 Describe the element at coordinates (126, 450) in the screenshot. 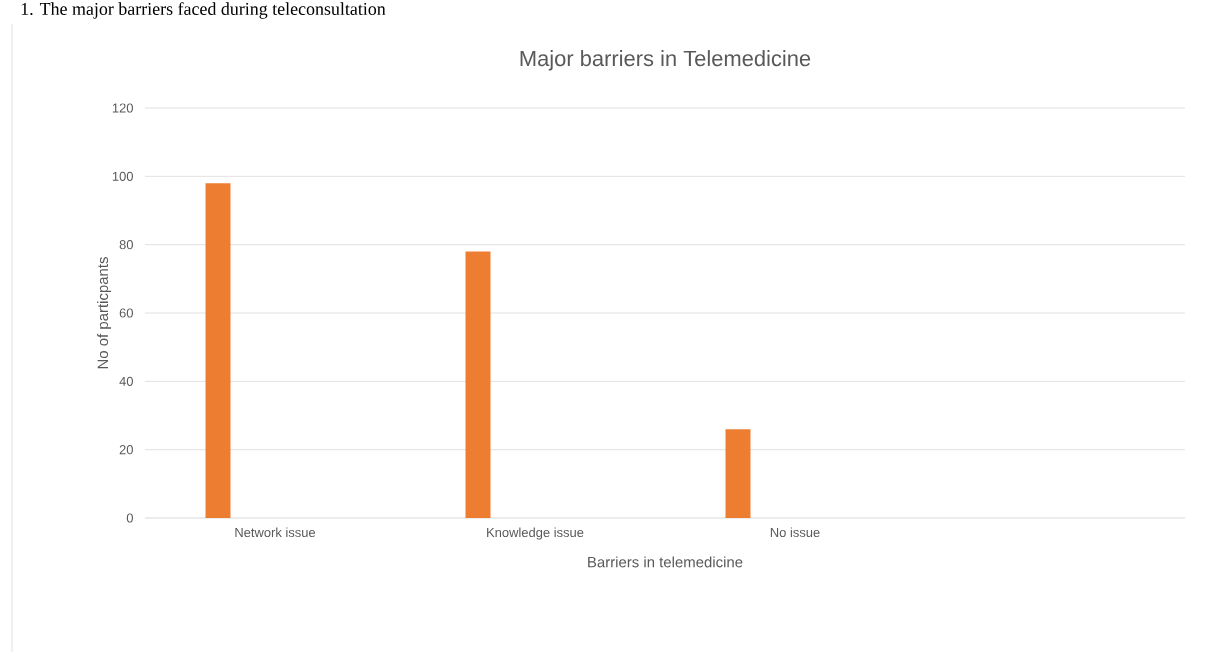

I see `y-tick-label: 20` at that location.